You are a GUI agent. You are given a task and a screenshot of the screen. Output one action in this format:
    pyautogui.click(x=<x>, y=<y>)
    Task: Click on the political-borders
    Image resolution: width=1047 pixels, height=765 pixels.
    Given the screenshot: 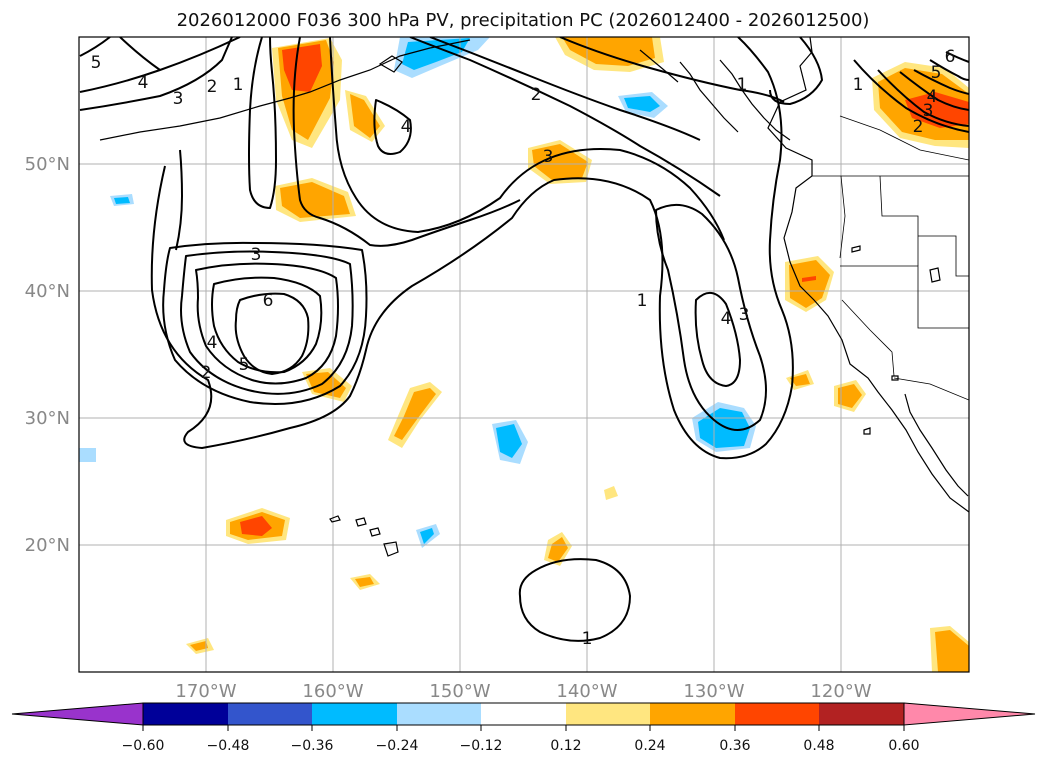 What is the action you would take?
    pyautogui.click(x=890, y=258)
    